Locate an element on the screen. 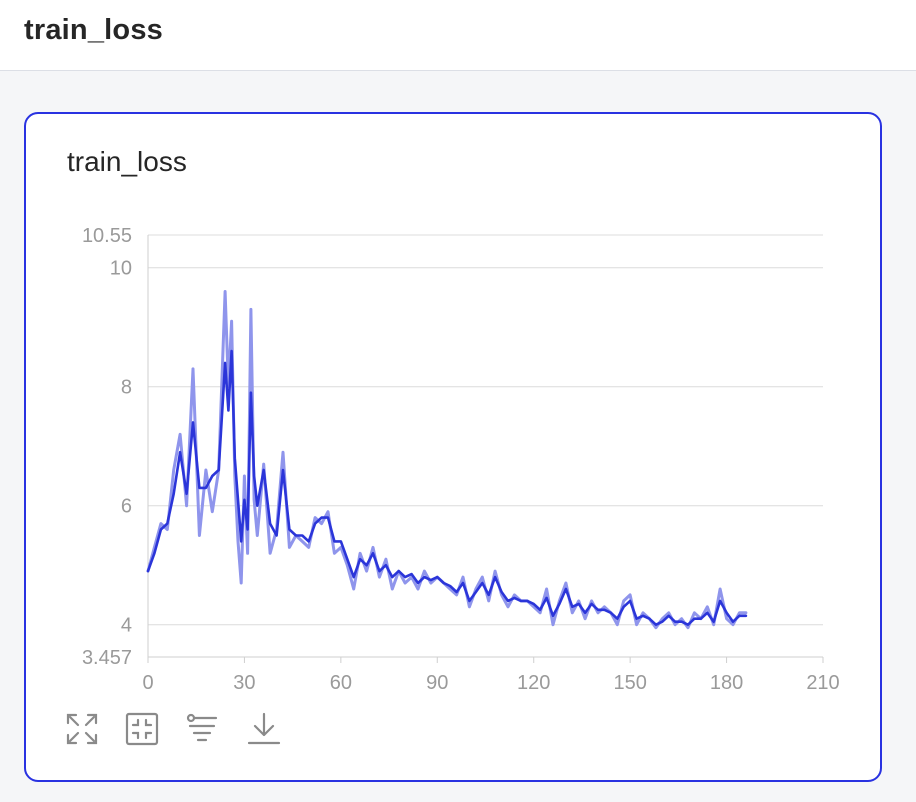 The width and height of the screenshot is (916, 802). chart-title: train_loss is located at coordinates (127, 161).